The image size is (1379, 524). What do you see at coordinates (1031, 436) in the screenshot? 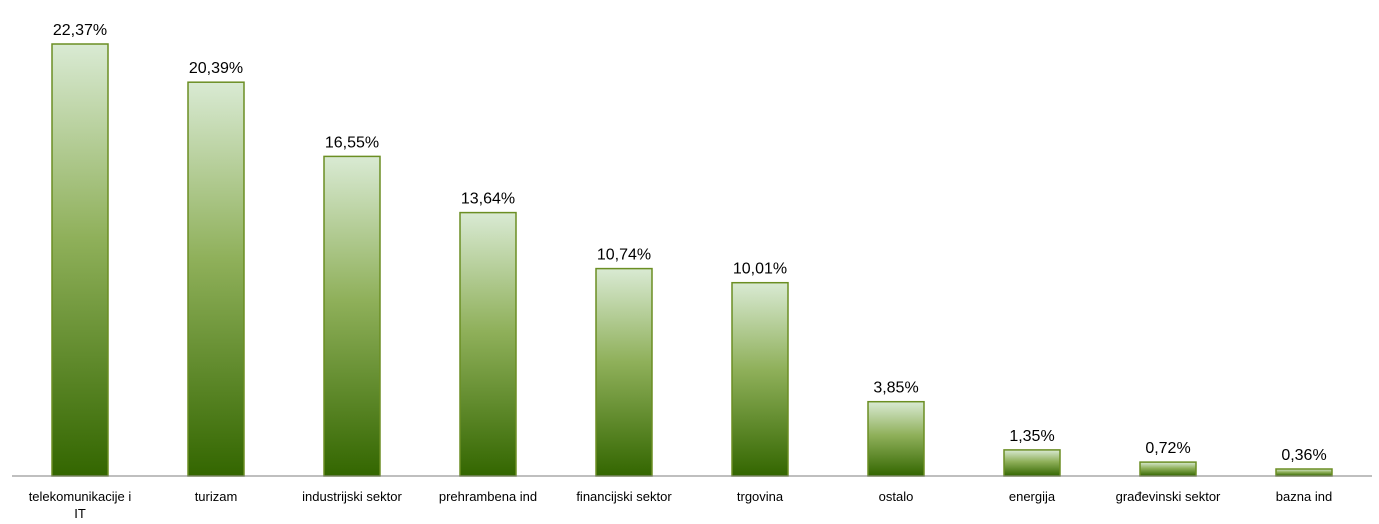
I see `value-label-energija: 1,35%` at bounding box center [1031, 436].